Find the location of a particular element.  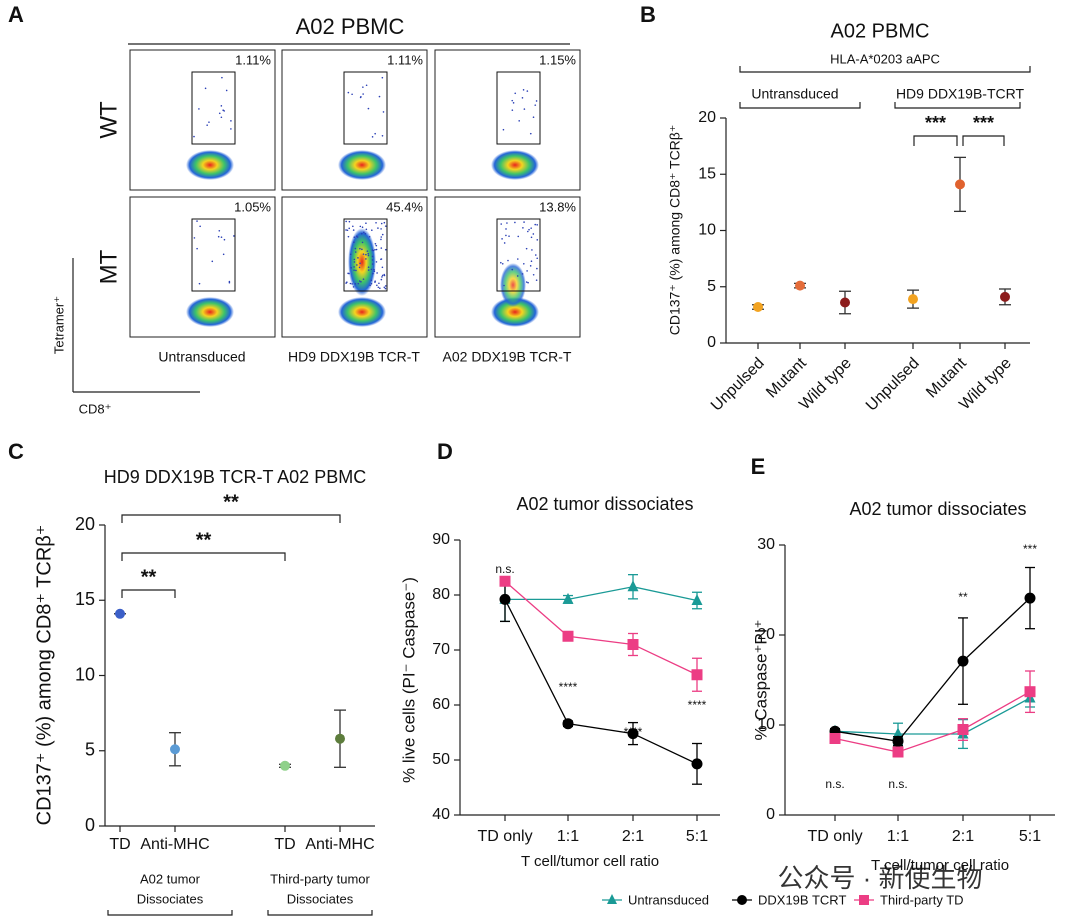

significance: n.s. is located at coordinates (897, 784).